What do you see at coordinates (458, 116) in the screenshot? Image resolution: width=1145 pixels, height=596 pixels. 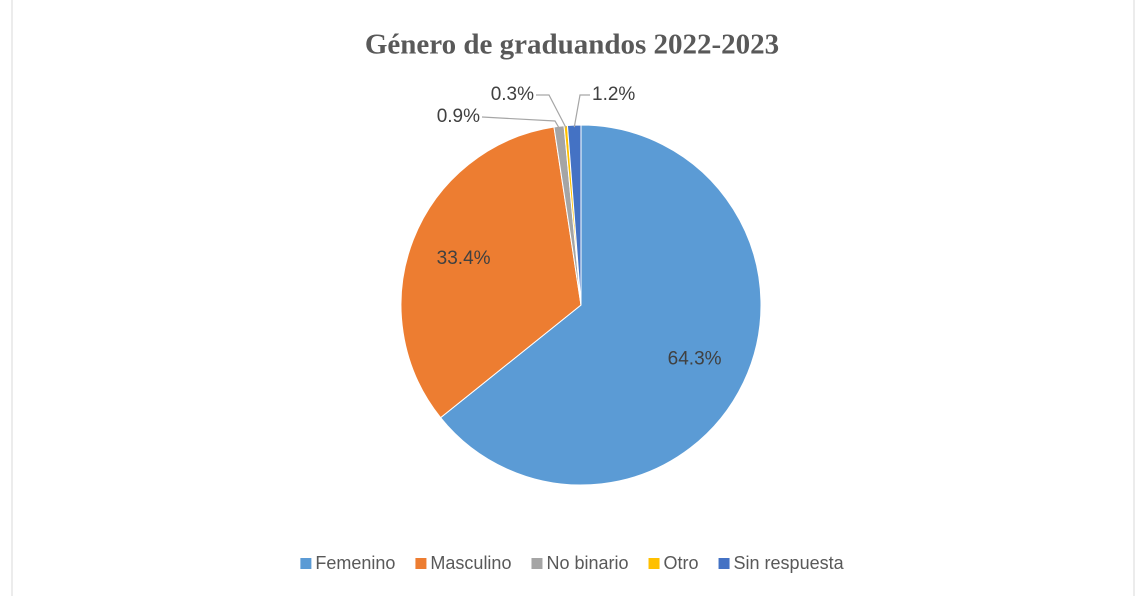 I see `data-label: 0.9%` at bounding box center [458, 116].